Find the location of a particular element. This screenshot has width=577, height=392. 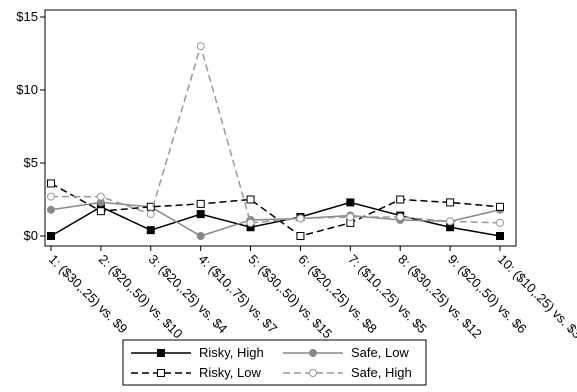

legend-item: Safe, Low is located at coordinates (346, 352).